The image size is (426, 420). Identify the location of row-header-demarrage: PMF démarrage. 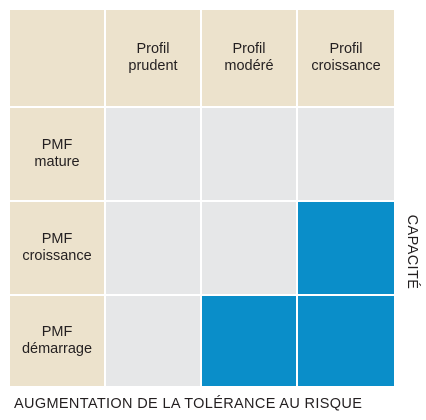
(57, 341).